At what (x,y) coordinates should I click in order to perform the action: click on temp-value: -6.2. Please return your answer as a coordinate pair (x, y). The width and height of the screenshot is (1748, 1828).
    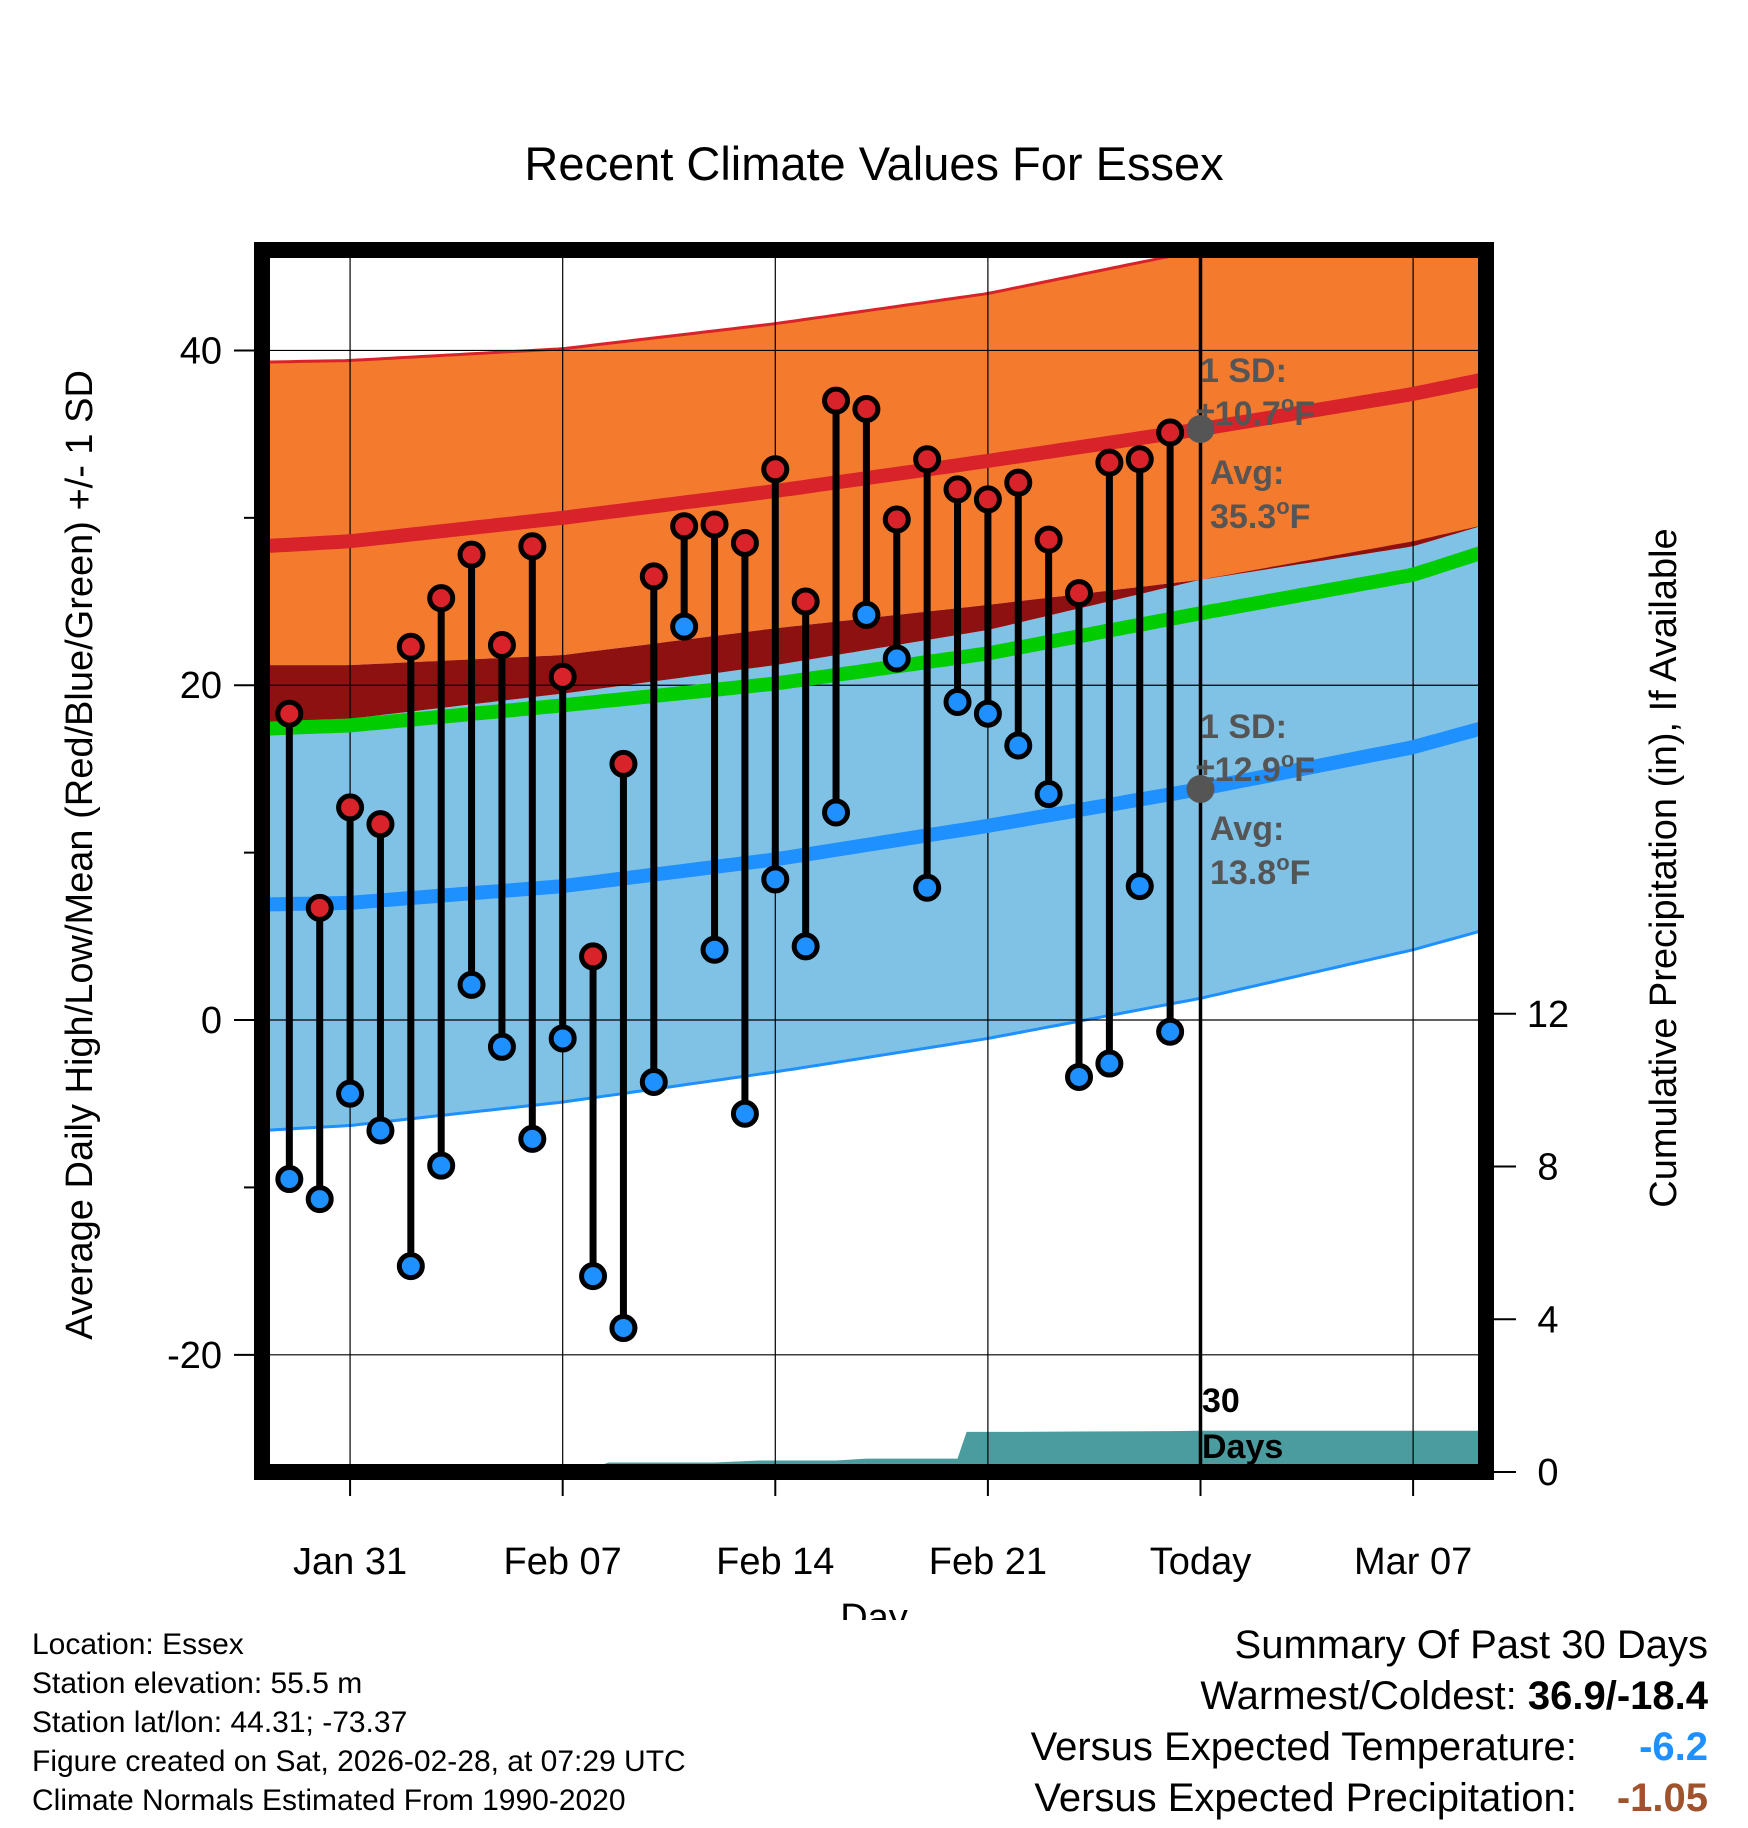
    Looking at the image, I should click on (1673, 1747).